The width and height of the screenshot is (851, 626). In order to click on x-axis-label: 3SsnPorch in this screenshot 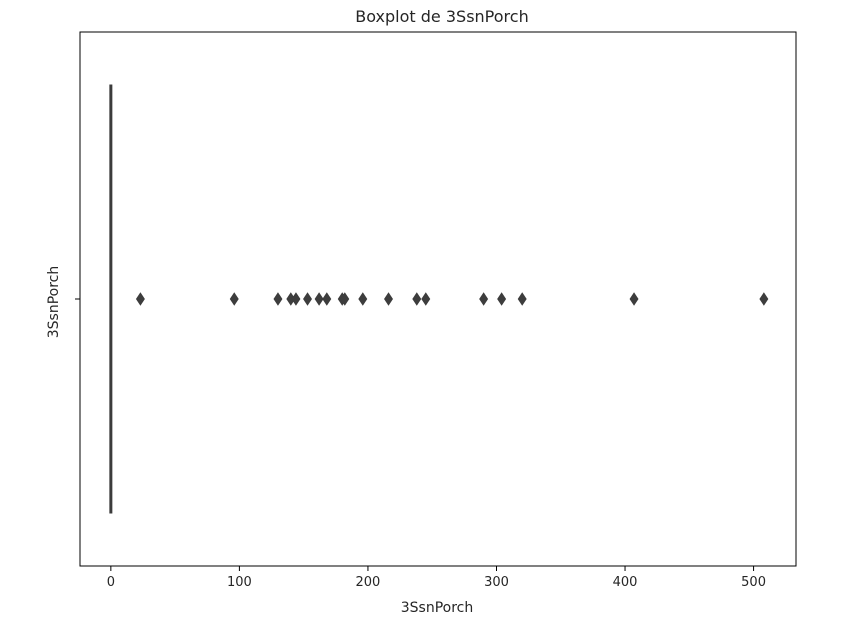, I will do `click(437, 608)`.